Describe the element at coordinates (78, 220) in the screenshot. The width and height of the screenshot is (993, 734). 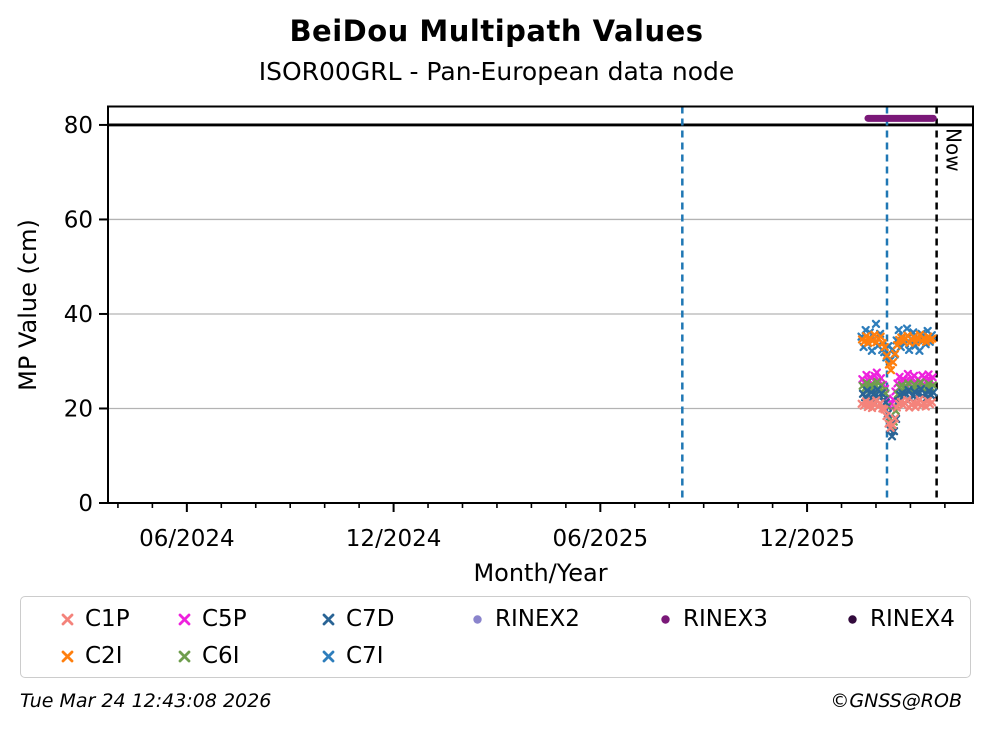
I see `y-tick-label: 60` at that location.